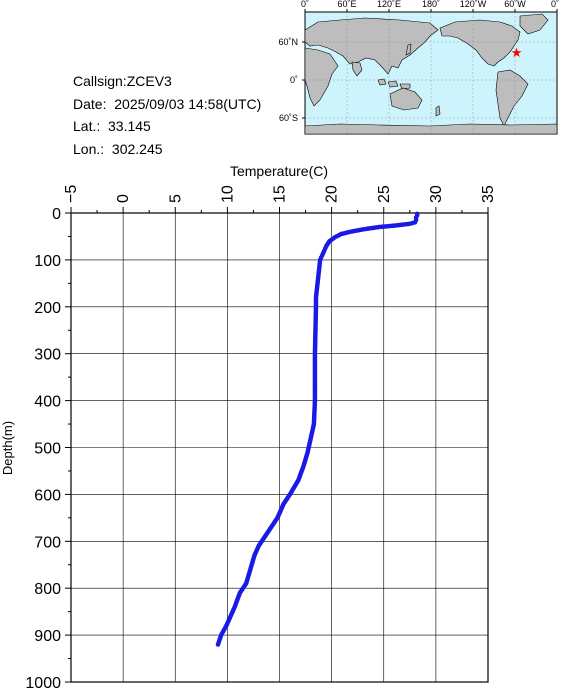  Describe the element at coordinates (47, 355) in the screenshot. I see `y-tick-label: 300` at that location.